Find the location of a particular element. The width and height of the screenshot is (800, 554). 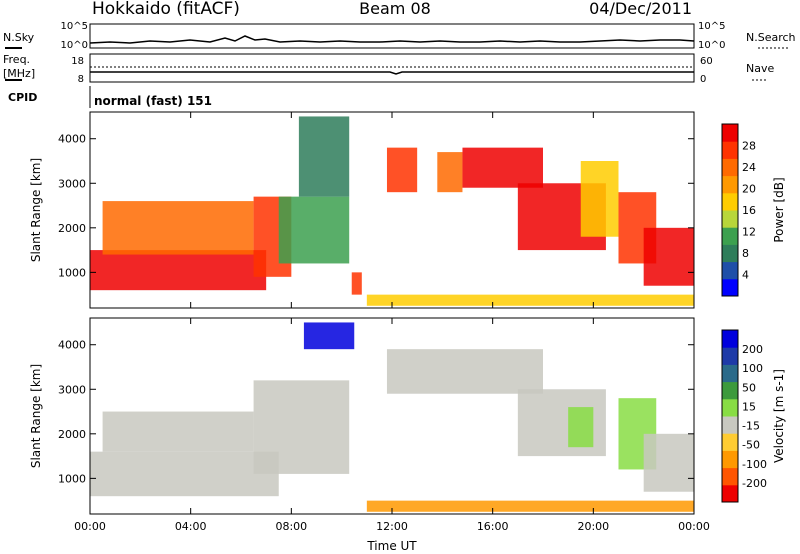

power-ytick-label-1: 2000 is located at coordinates (72, 228).